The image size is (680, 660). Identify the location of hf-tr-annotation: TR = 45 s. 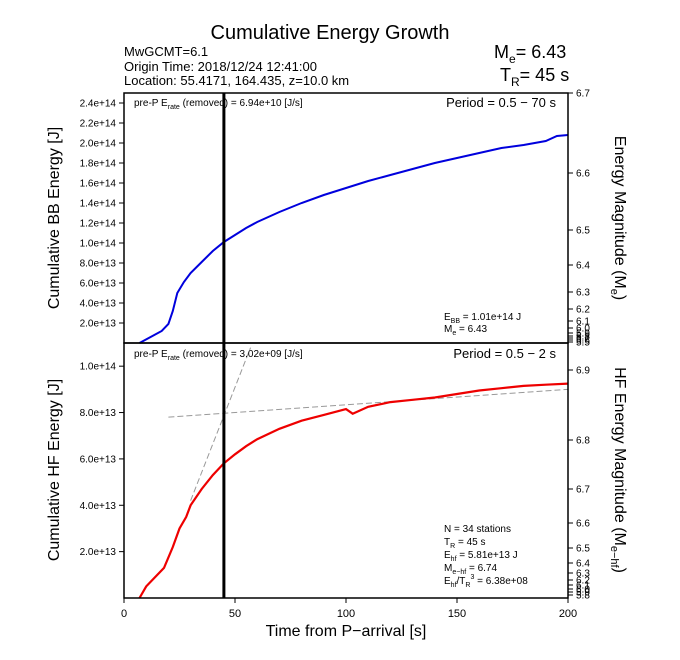
(464, 543).